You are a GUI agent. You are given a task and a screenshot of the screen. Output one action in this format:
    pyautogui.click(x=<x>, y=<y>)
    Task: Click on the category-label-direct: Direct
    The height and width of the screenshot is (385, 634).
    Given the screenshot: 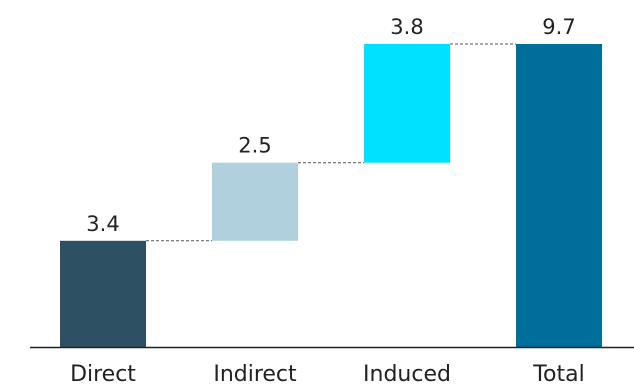 What is the action you would take?
    pyautogui.click(x=103, y=373)
    